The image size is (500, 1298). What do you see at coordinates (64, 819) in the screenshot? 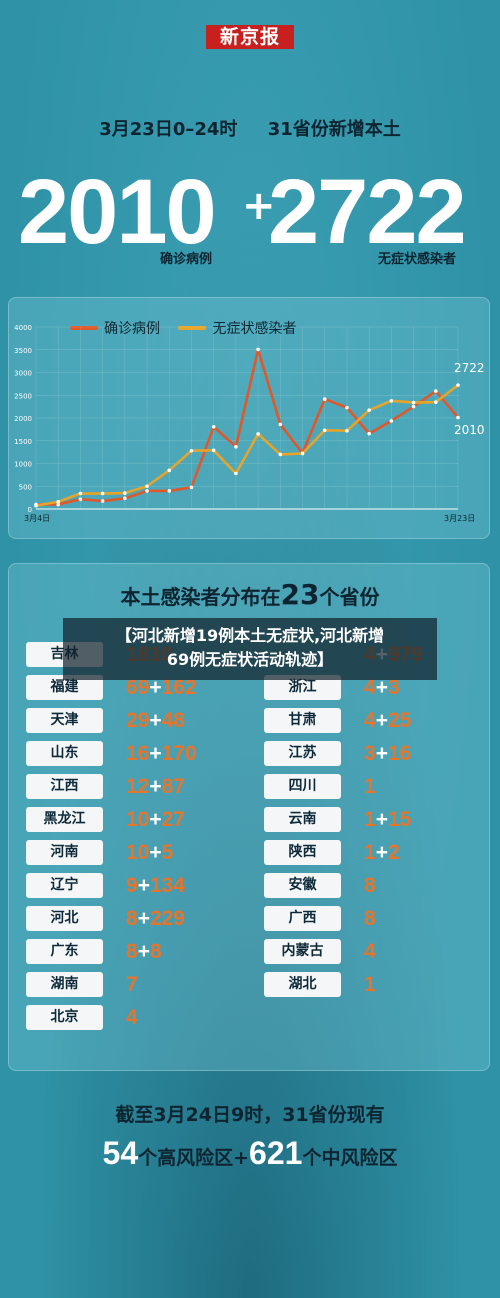
I see `province-label: 黑龙江` at bounding box center [64, 819].